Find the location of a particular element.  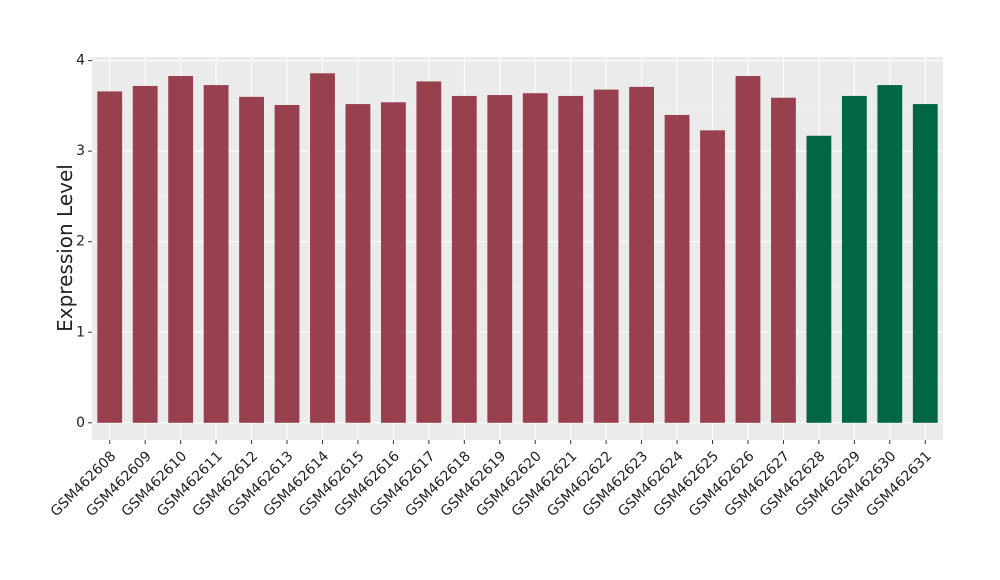

y-tick-label: 3 is located at coordinates (80, 151).